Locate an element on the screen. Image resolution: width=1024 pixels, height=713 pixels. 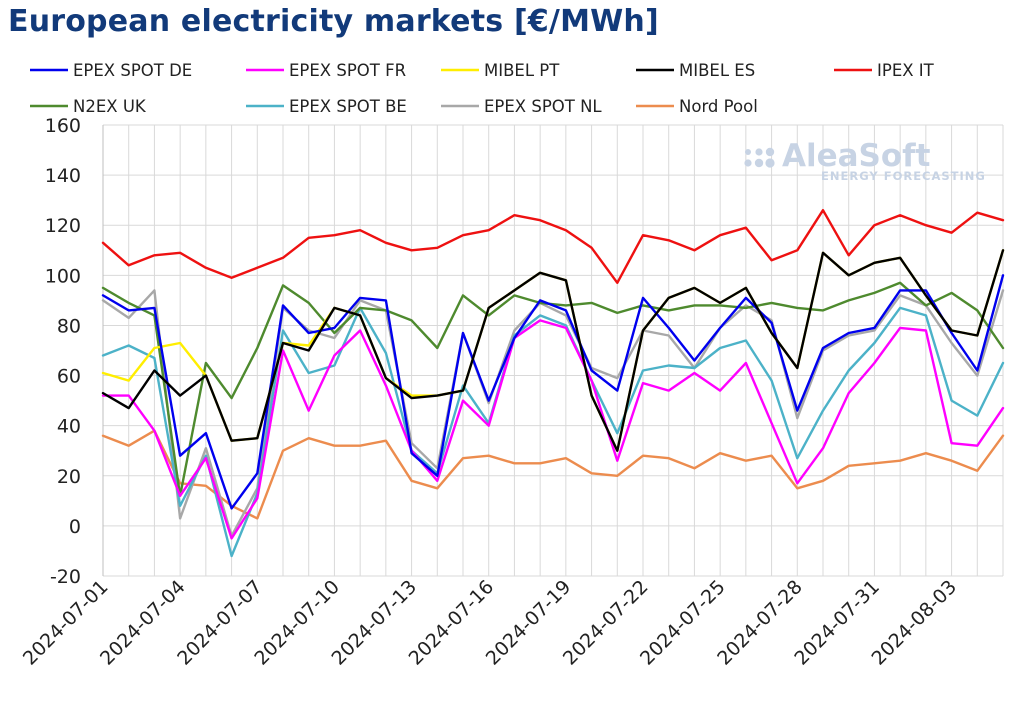
y-tick-label: 160 is located at coordinates (63, 126).